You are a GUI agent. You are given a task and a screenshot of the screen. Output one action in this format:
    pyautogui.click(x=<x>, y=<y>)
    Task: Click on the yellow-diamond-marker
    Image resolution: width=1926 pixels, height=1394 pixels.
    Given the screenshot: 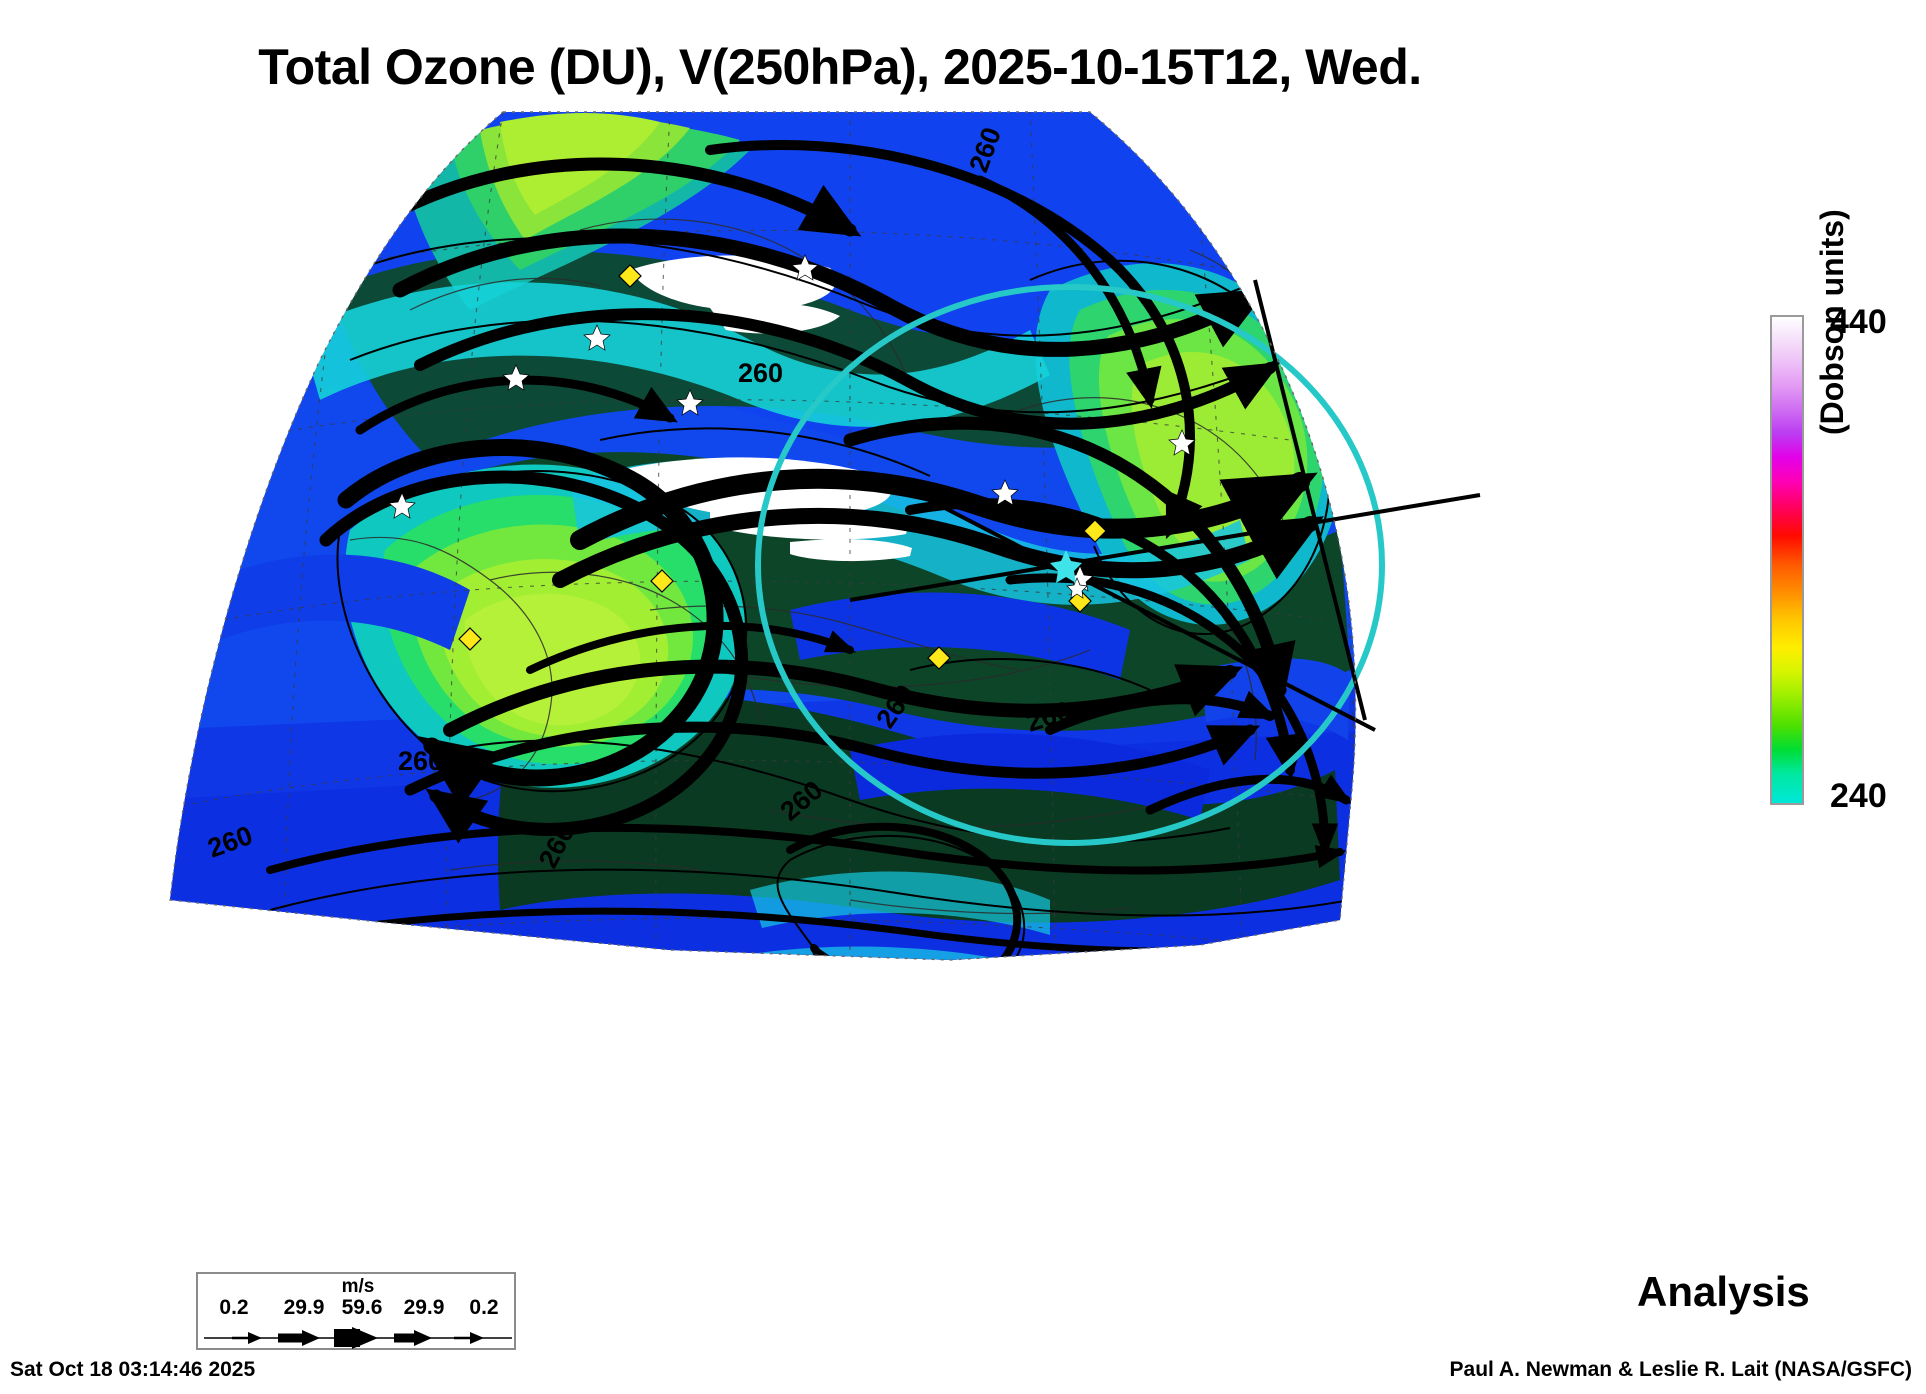 What is the action you would take?
    pyautogui.click(x=782, y=467)
    